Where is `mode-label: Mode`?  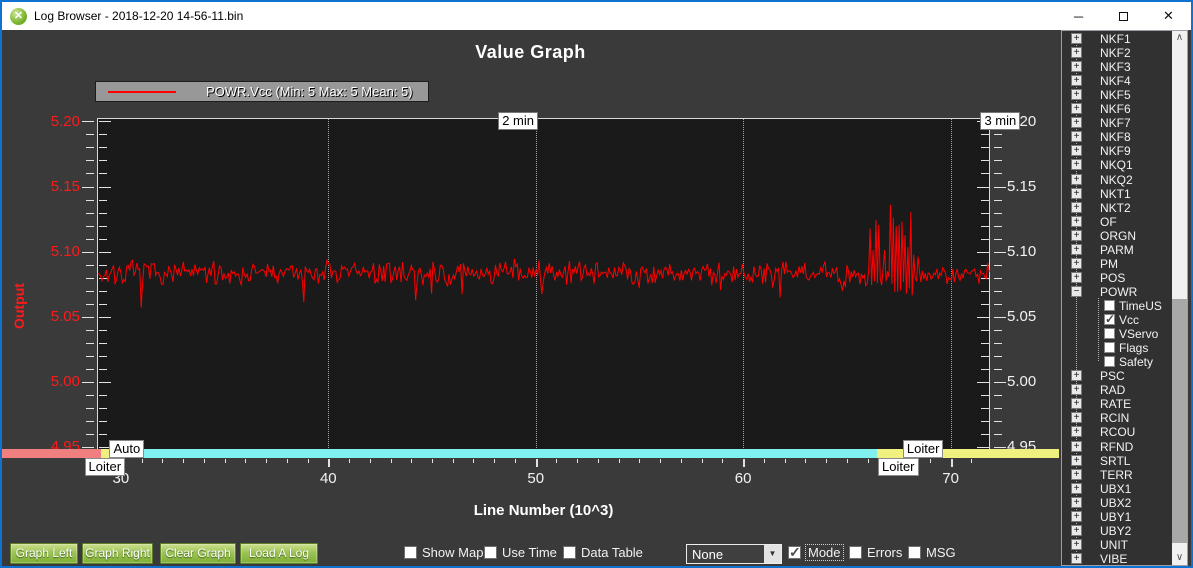
mode-label: Mode is located at coordinates (824, 552).